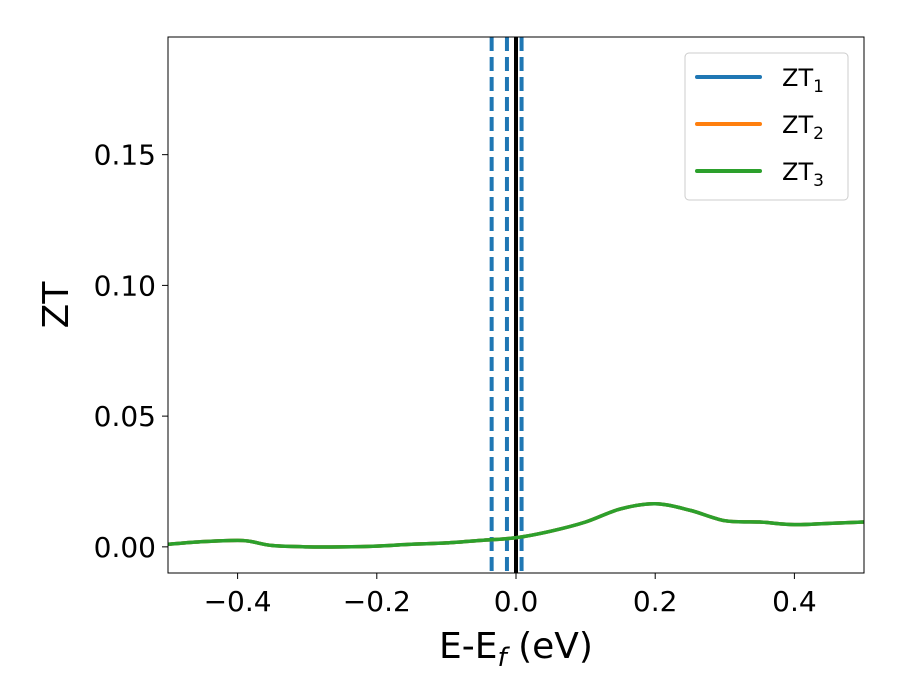 The height and width of the screenshot is (700, 900). I want to click on legend-entry-2: ZT2, so click(759, 127).